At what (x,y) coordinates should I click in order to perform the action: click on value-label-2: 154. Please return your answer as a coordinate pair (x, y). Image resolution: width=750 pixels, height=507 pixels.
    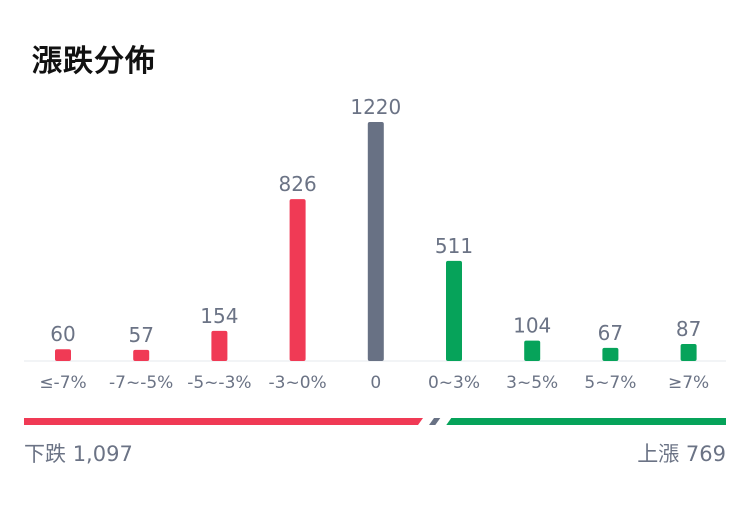
    Looking at the image, I should click on (219, 316).